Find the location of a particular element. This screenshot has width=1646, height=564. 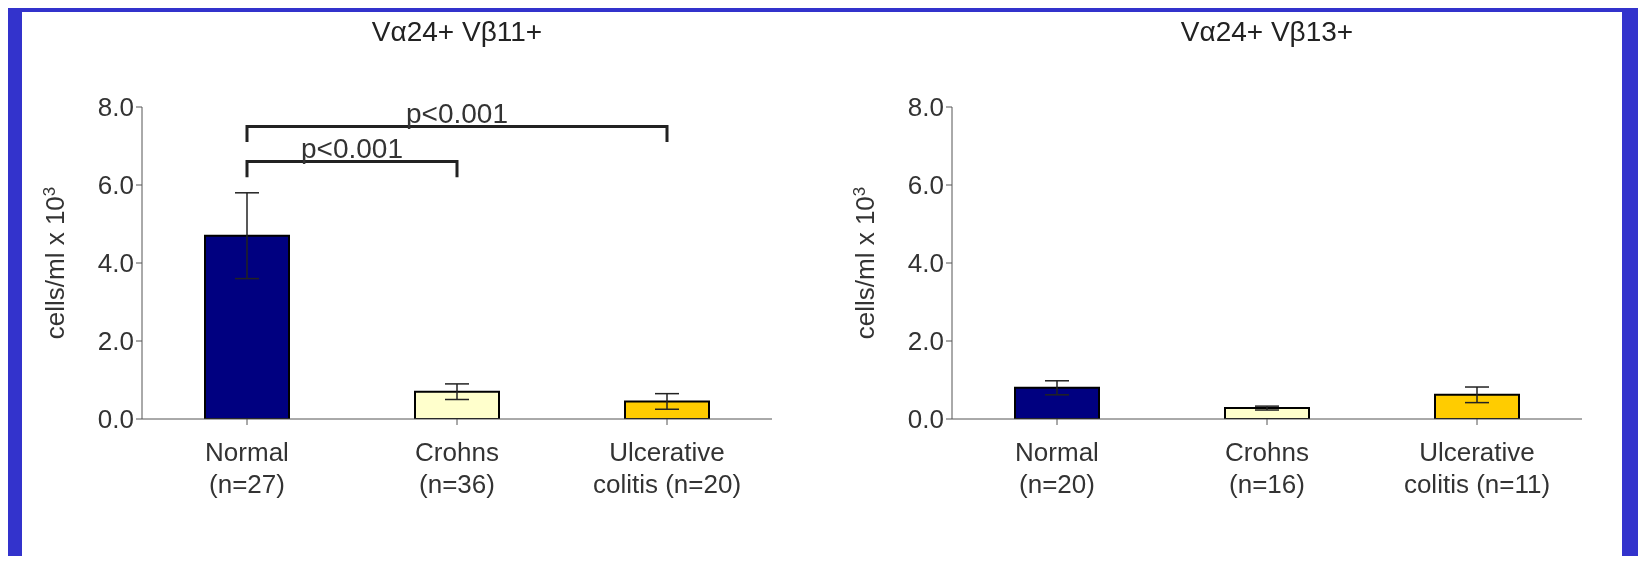

x-tick-label: Crohns (n=16) is located at coordinates (1267, 468).